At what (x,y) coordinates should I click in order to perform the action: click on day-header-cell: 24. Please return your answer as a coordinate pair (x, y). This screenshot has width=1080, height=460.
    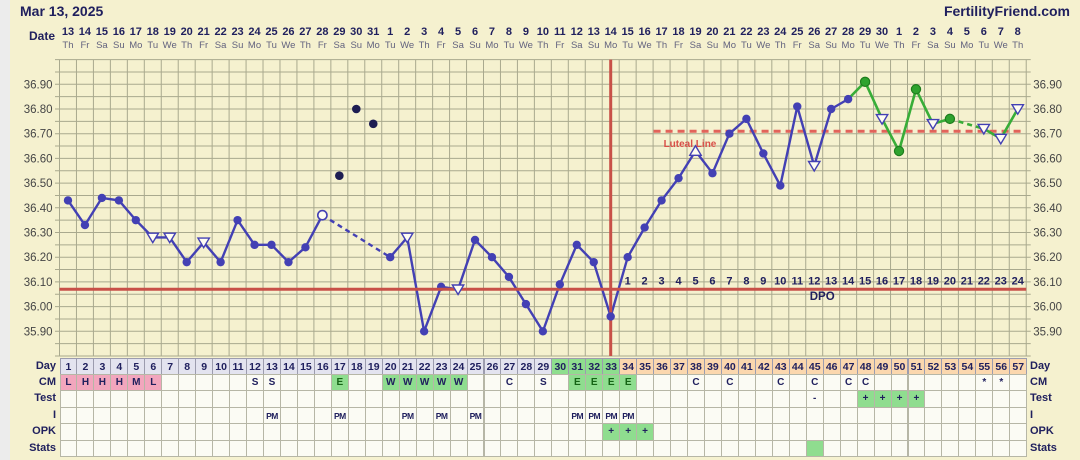
    Looking at the image, I should click on (458, 366).